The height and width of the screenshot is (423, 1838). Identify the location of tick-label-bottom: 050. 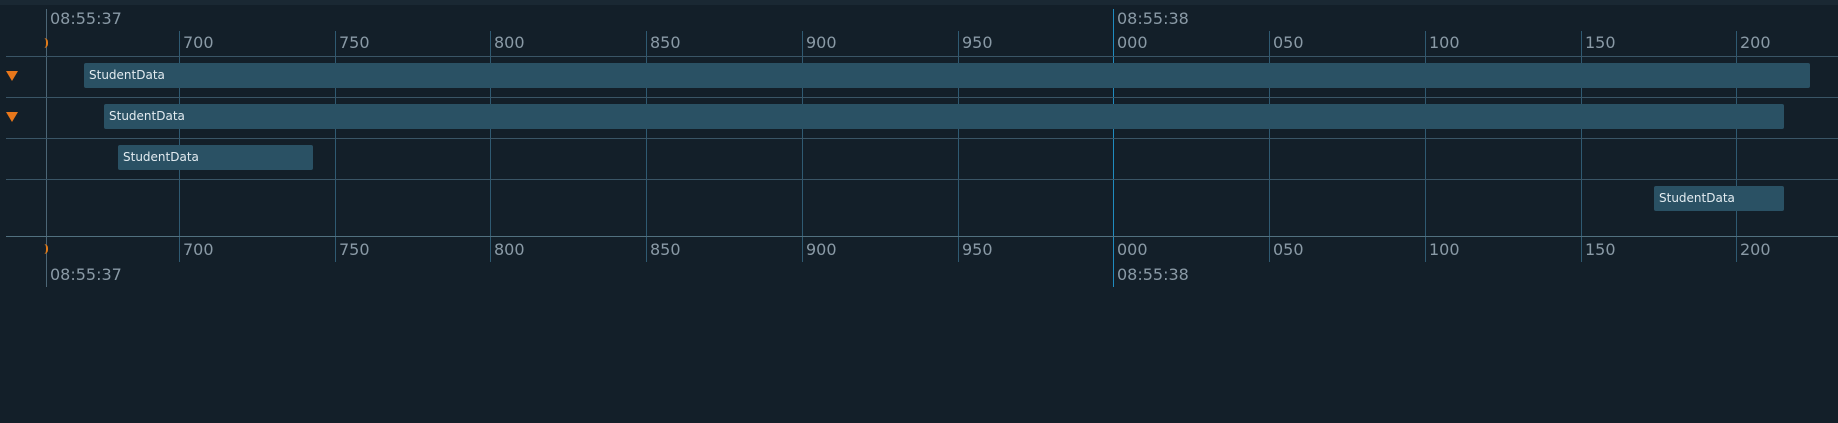
(1288, 249).